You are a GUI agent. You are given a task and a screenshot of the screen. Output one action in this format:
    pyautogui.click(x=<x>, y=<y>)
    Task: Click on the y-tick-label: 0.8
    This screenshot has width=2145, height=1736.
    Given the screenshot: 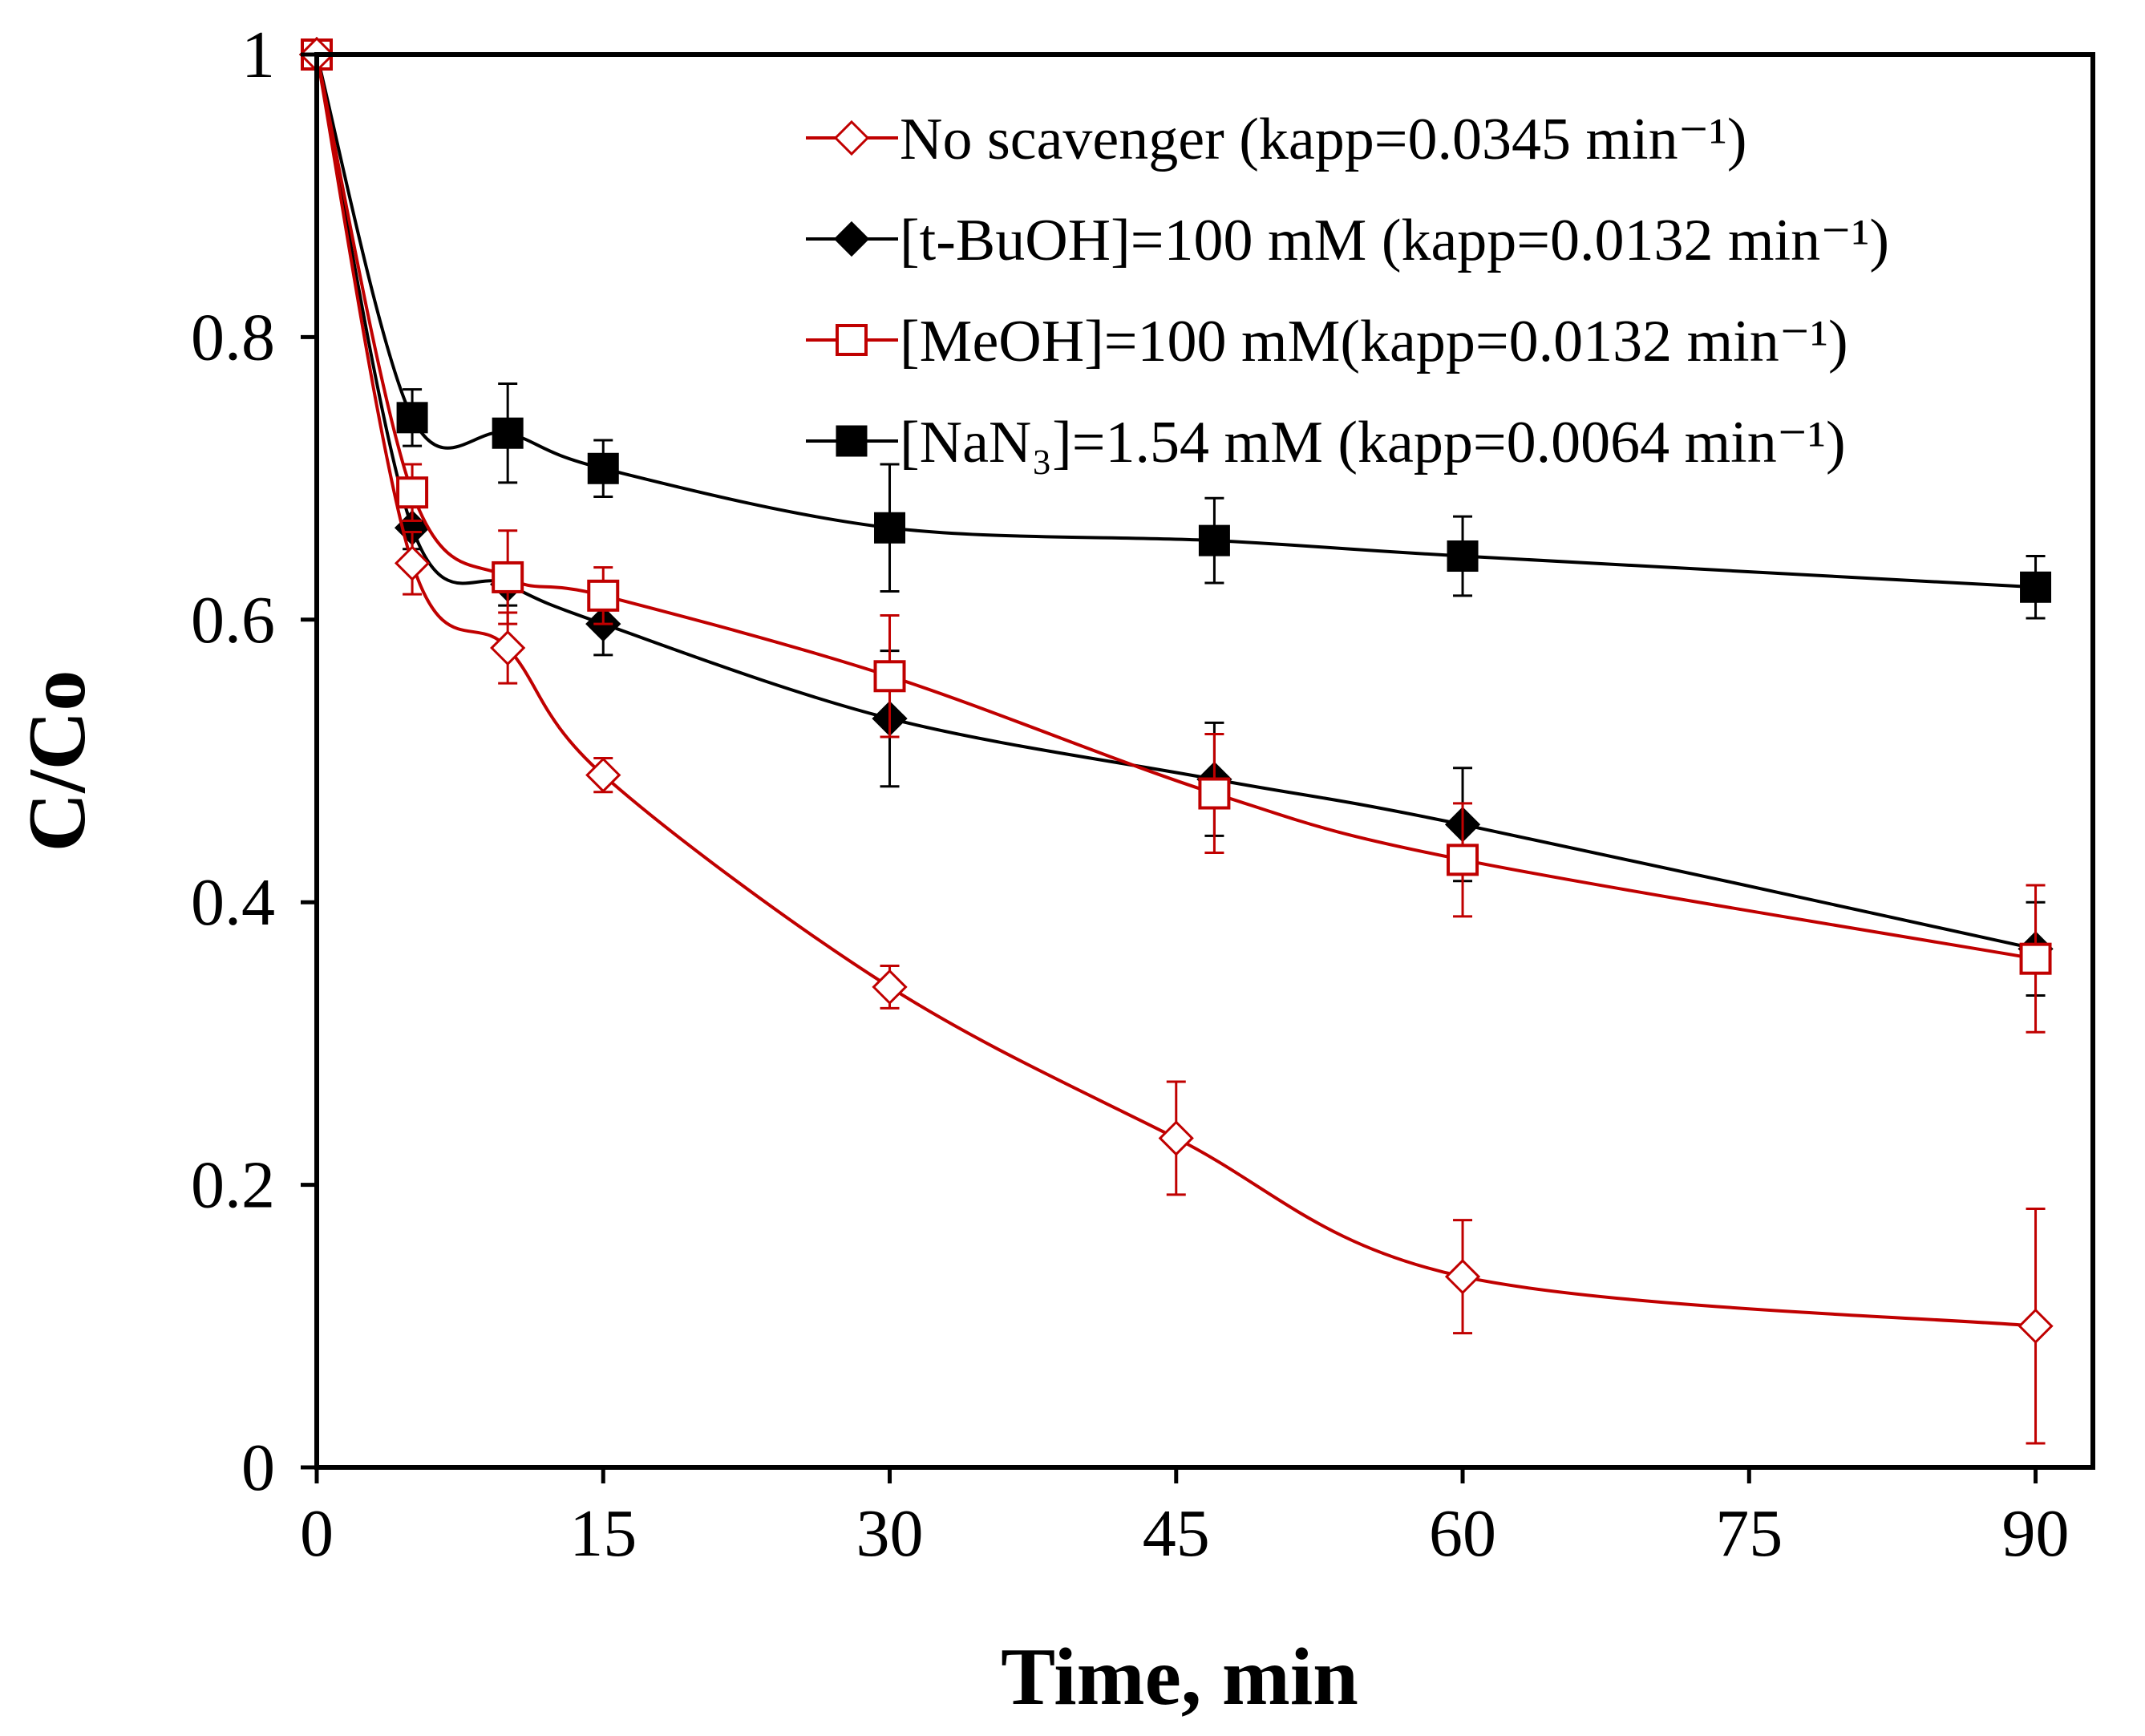 What is the action you would take?
    pyautogui.click(x=233, y=337)
    